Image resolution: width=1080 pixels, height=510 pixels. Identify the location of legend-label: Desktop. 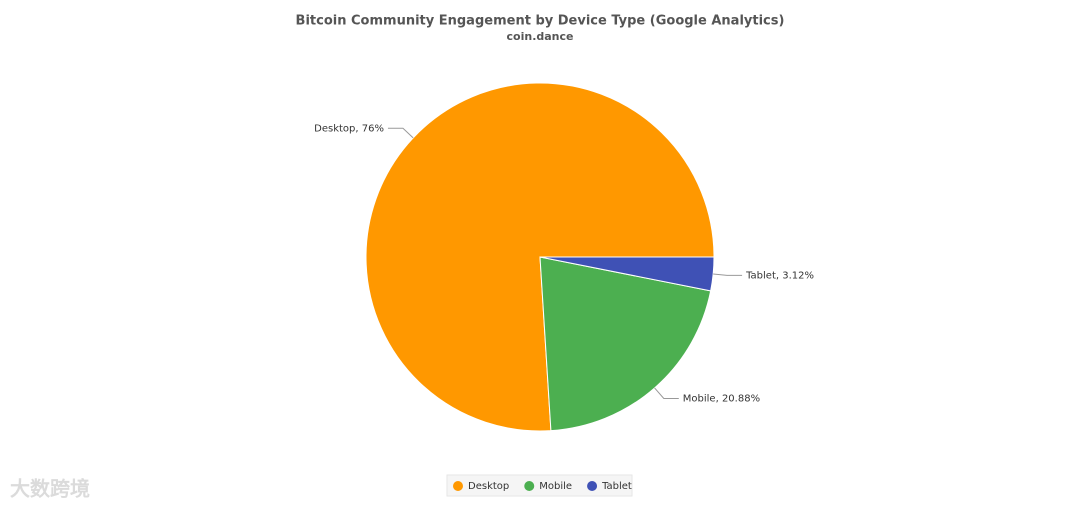
(488, 486).